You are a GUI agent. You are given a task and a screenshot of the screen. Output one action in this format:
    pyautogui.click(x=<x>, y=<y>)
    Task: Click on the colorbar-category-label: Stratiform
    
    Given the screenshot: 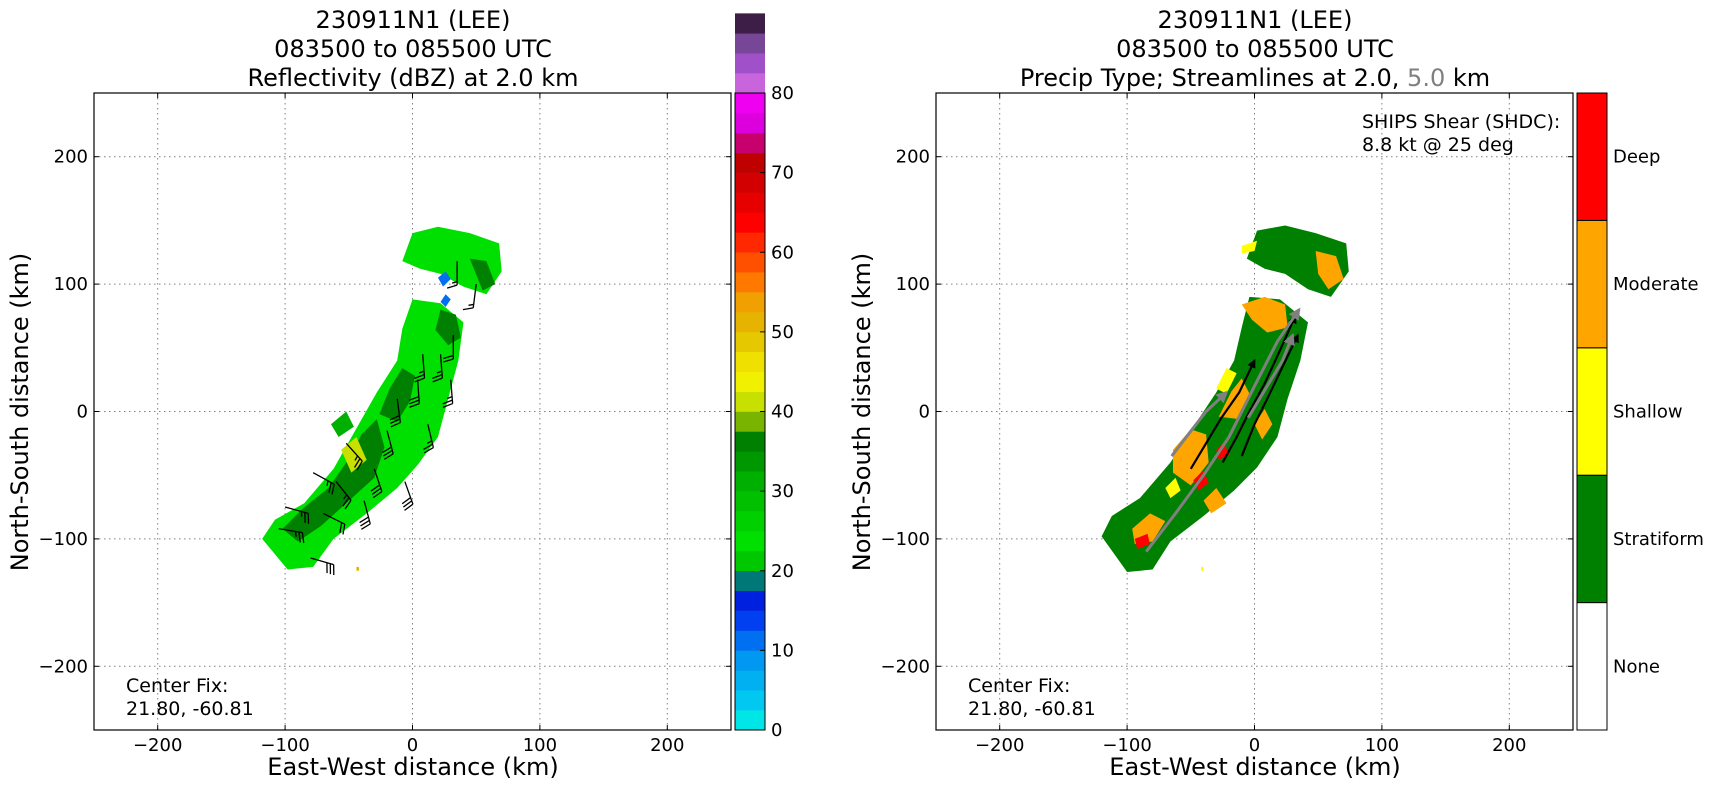 What is the action you would take?
    pyautogui.click(x=1658, y=539)
    